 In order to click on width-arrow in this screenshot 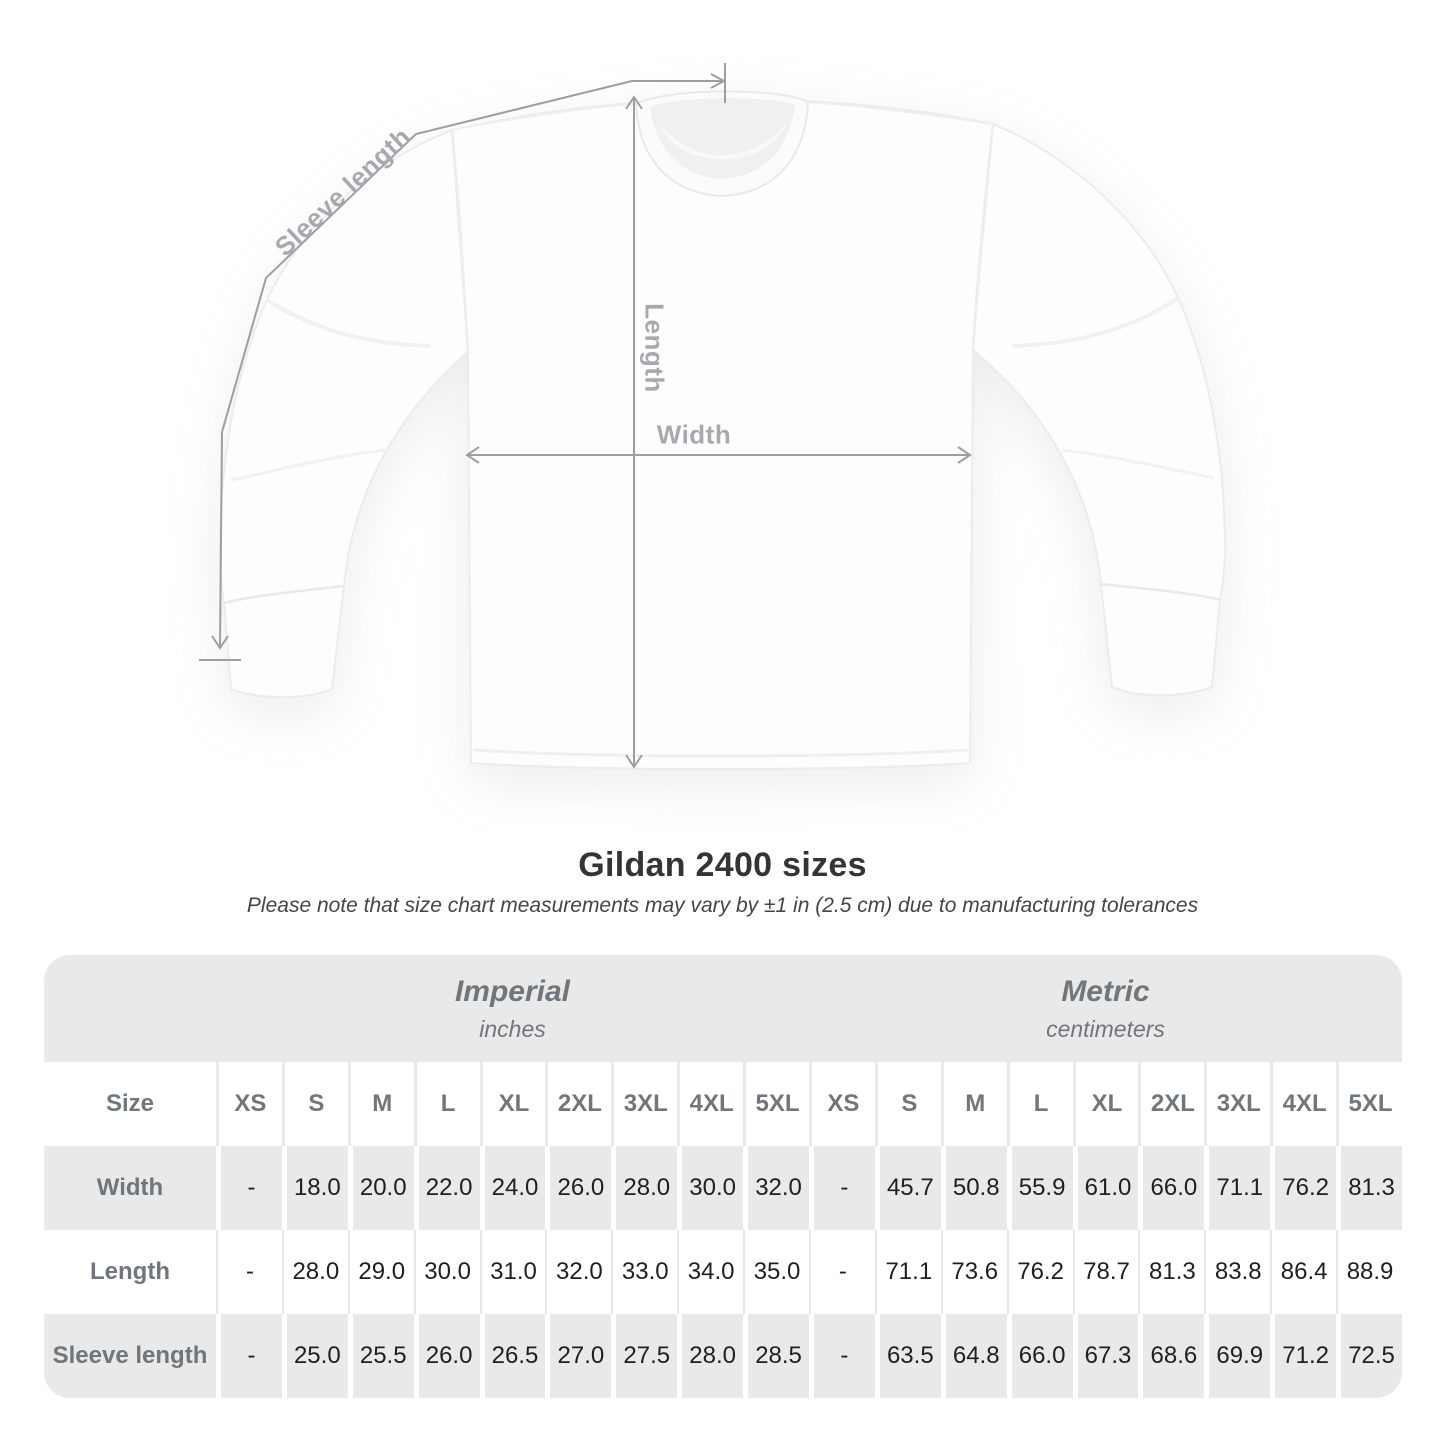, I will do `click(718, 455)`.